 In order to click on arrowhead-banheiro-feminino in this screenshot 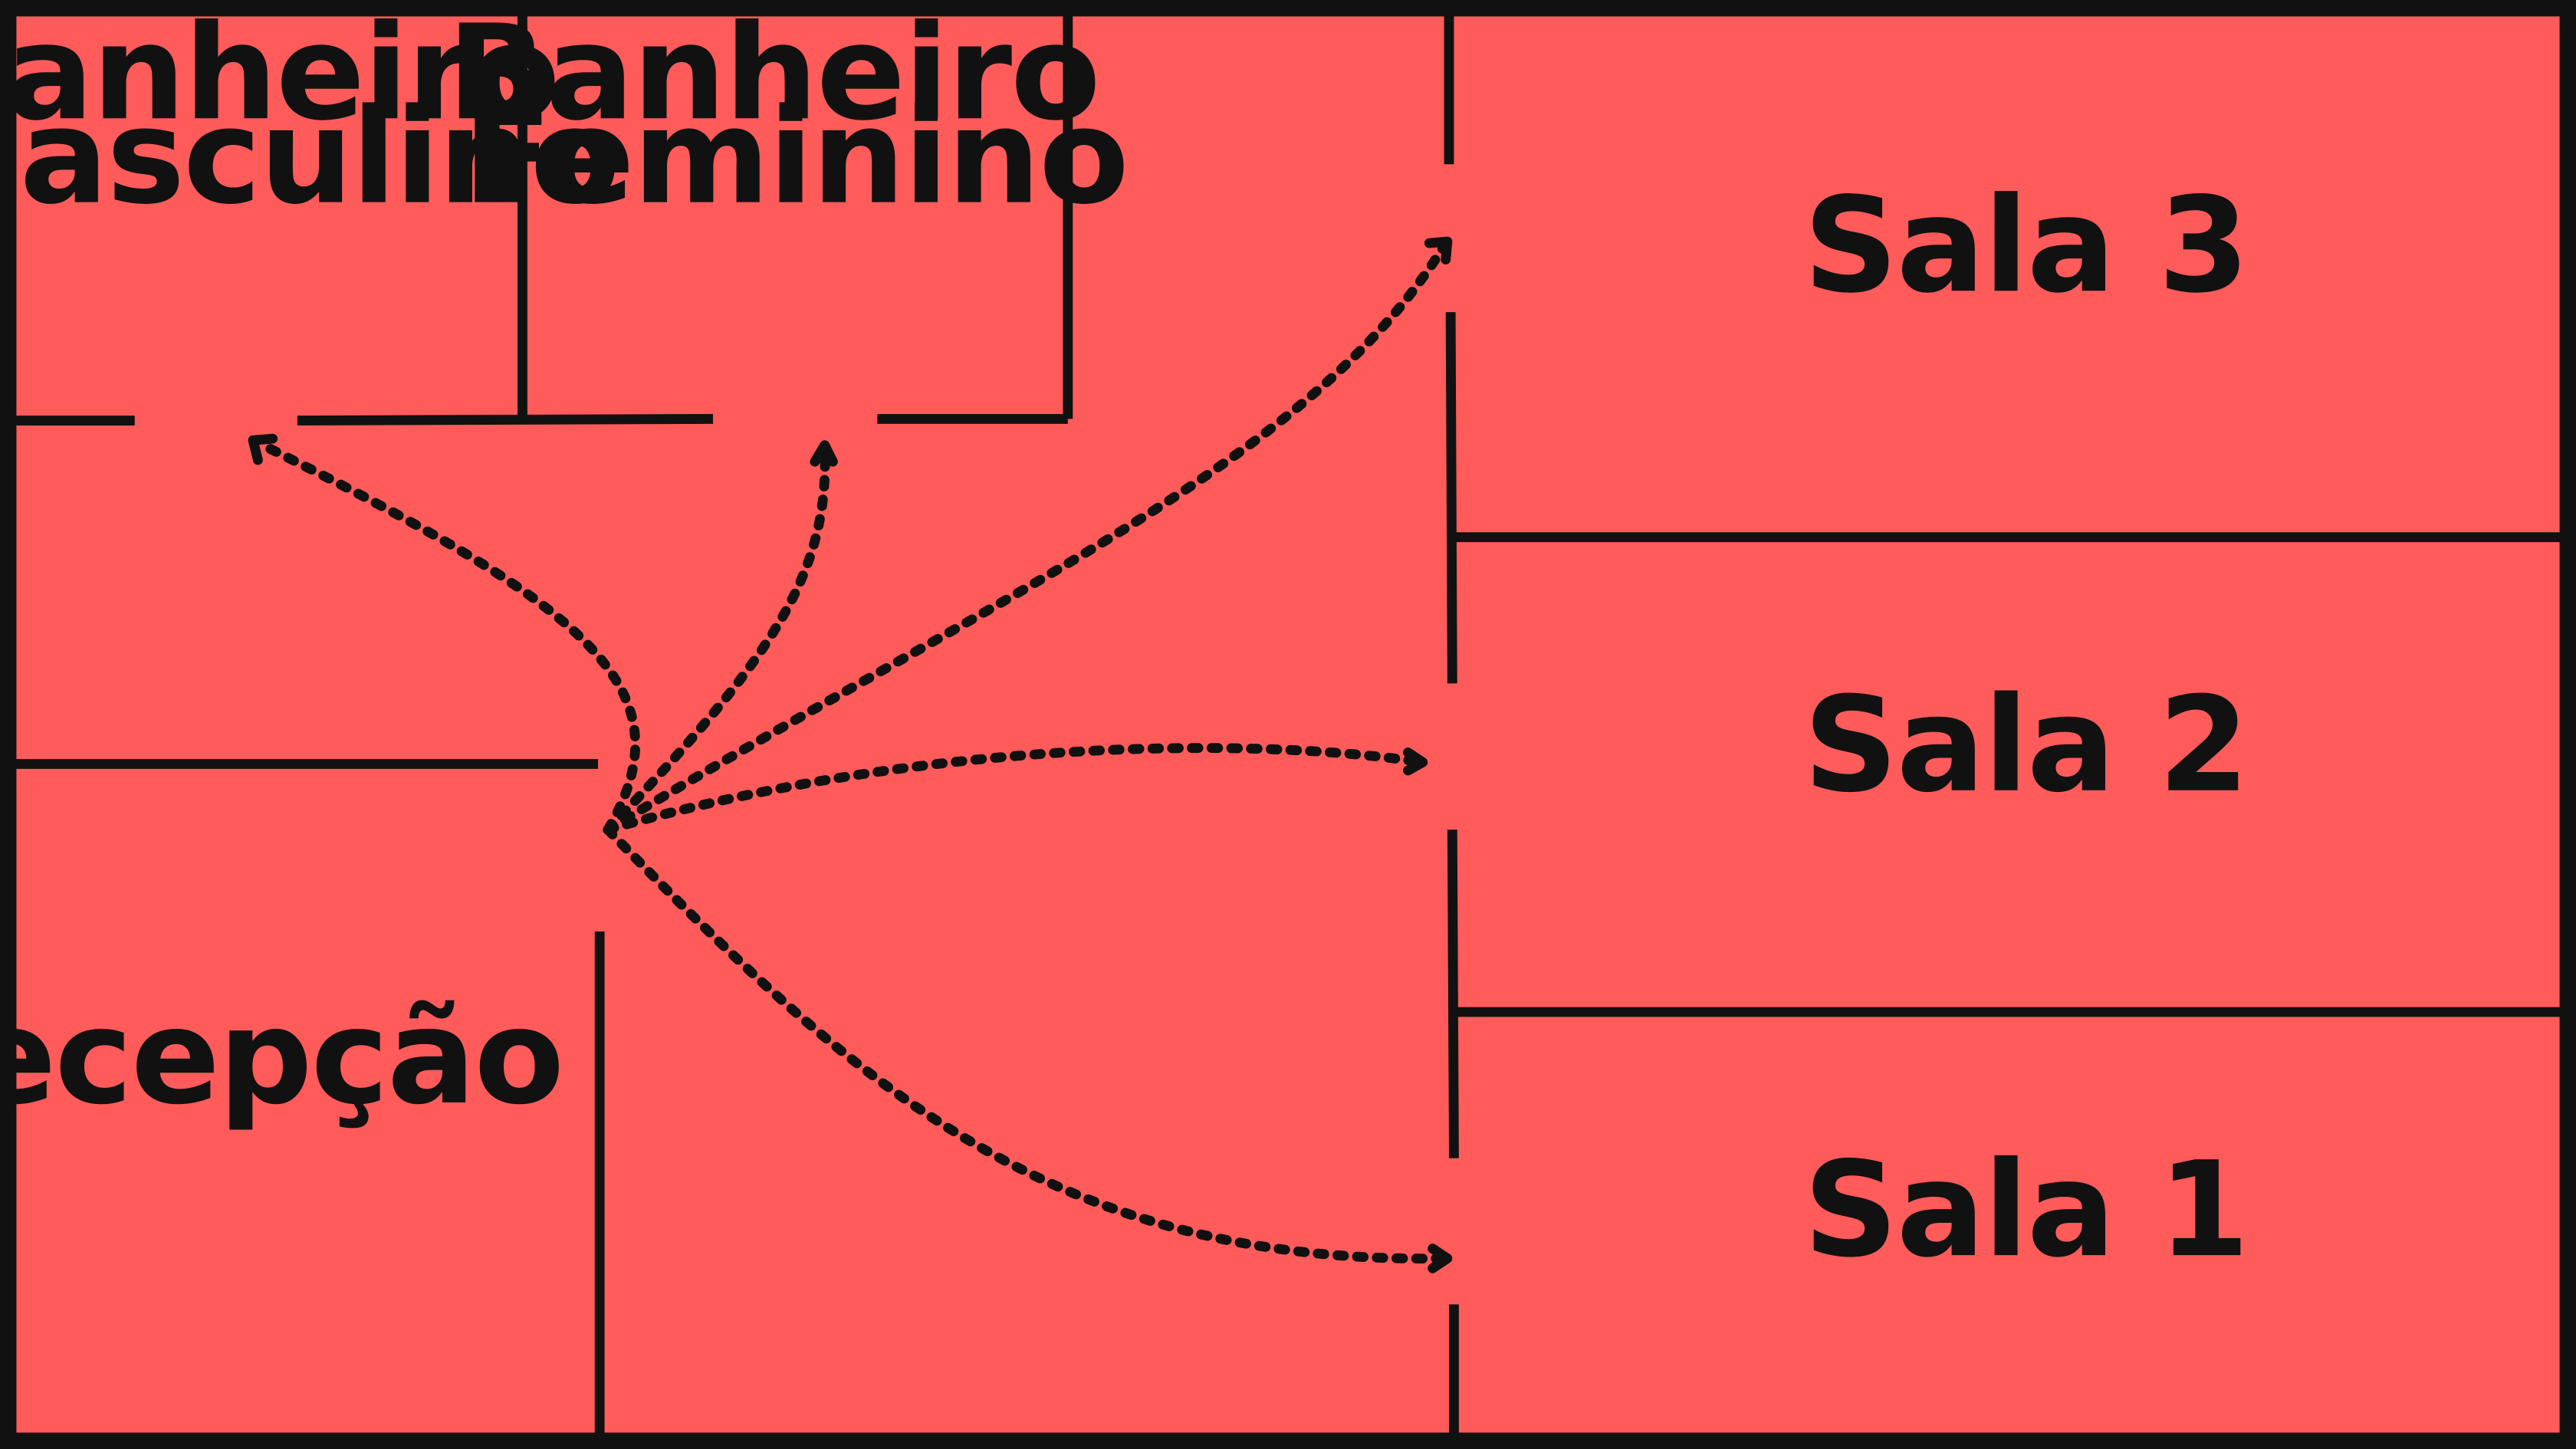, I will do `click(824, 453)`.